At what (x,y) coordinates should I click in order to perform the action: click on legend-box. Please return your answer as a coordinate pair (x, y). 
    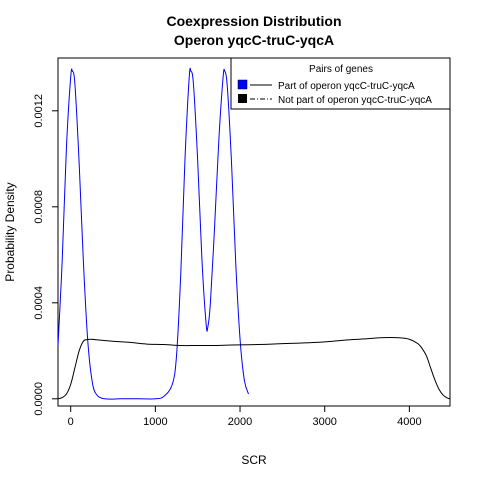
    Looking at the image, I should click on (340, 83).